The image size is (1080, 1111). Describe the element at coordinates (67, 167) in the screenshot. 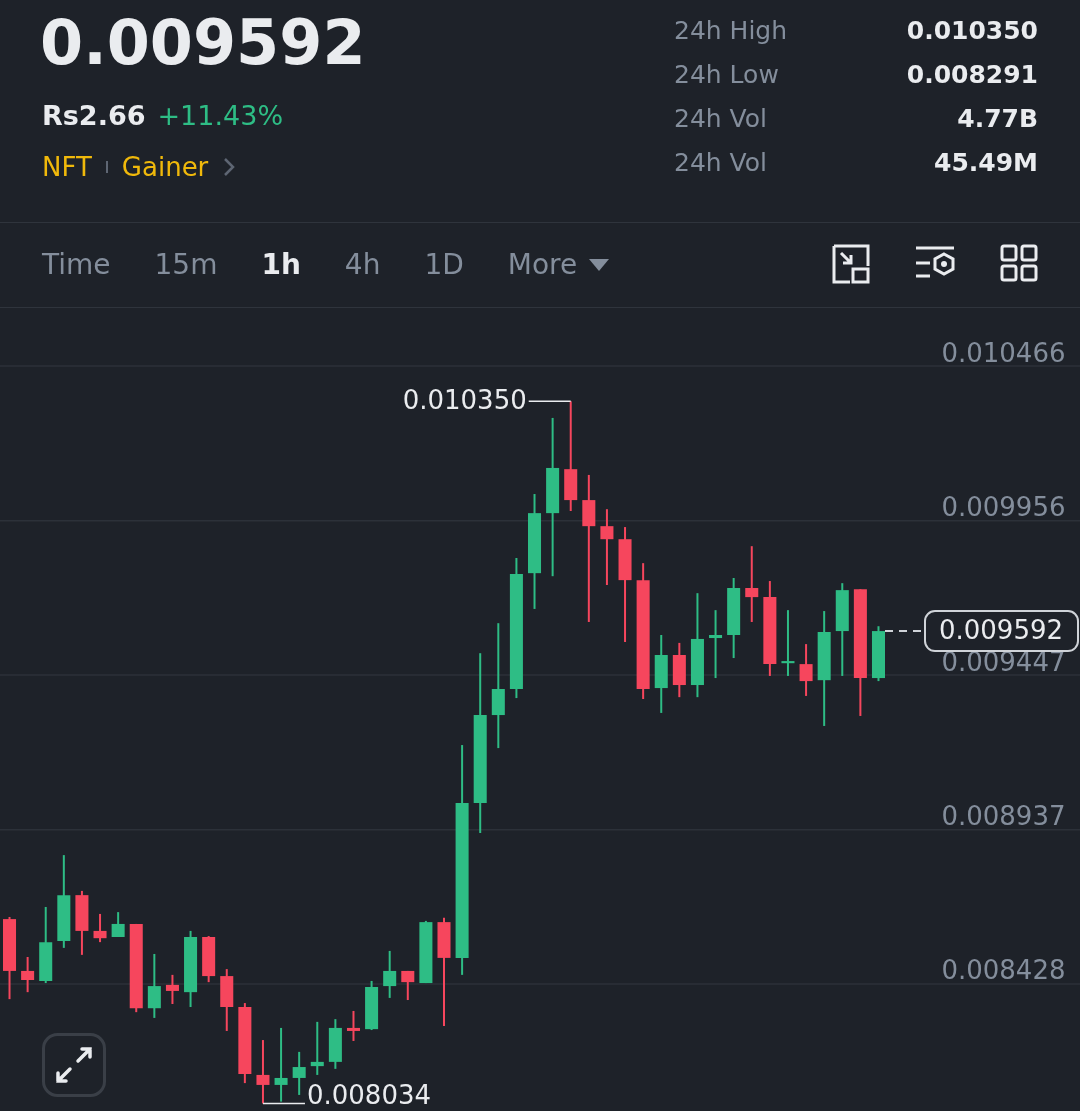

I see `text: NFT` at that location.